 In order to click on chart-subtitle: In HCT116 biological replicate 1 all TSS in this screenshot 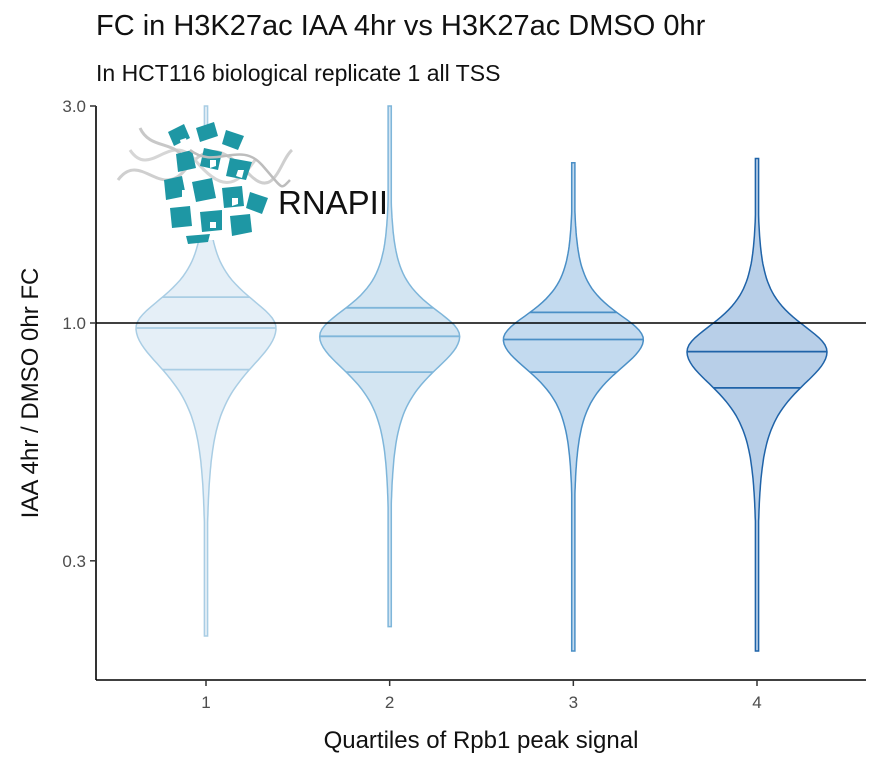, I will do `click(298, 73)`.